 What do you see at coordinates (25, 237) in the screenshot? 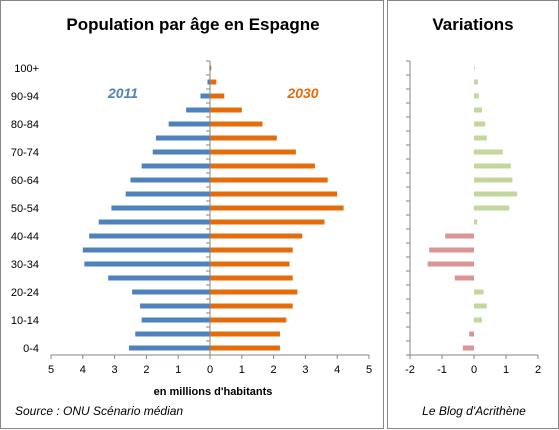
I see `y-tick-label: 40-44` at bounding box center [25, 237].